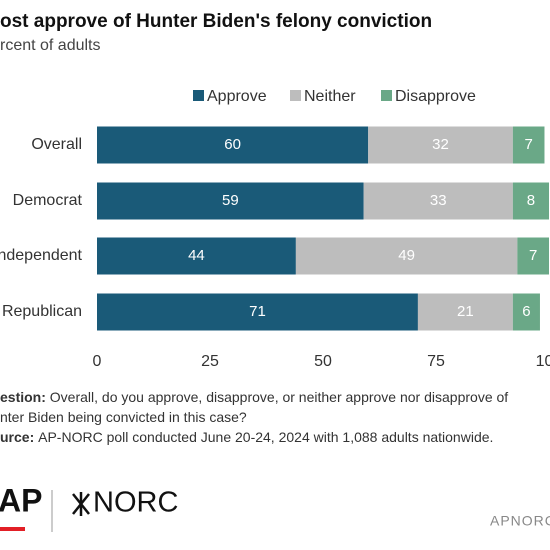  Describe the element at coordinates (435, 96) in the screenshot. I see `legend-label: Disapprove` at that location.